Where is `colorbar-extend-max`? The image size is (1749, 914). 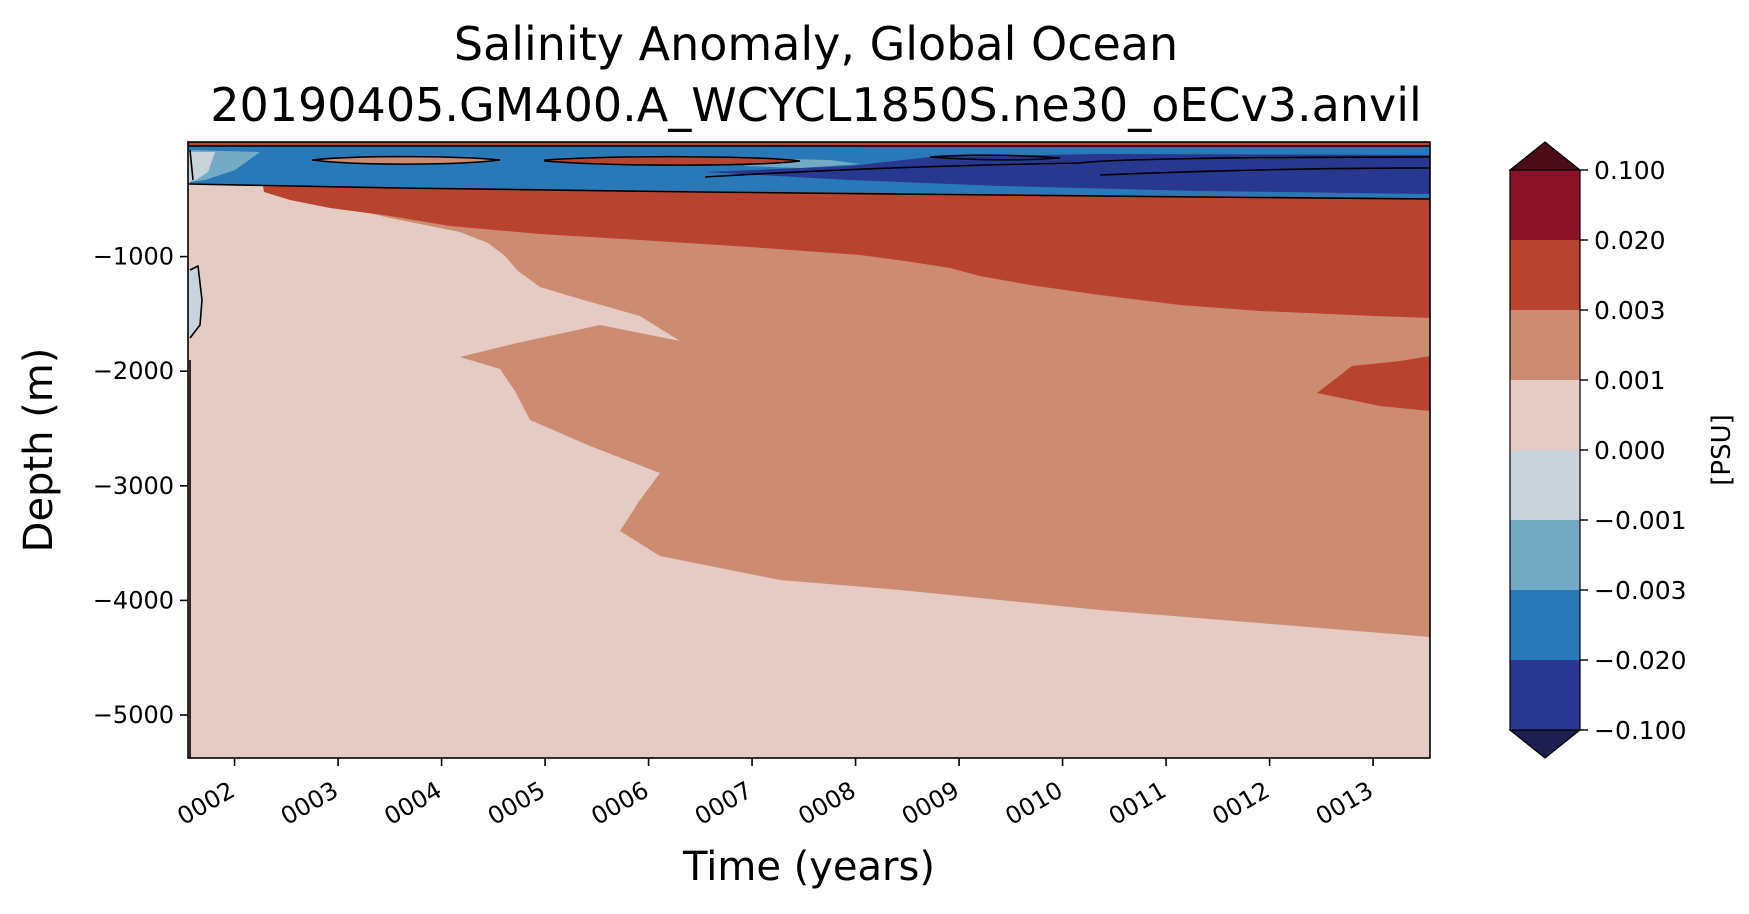 colorbar-extend-max is located at coordinates (1545, 156).